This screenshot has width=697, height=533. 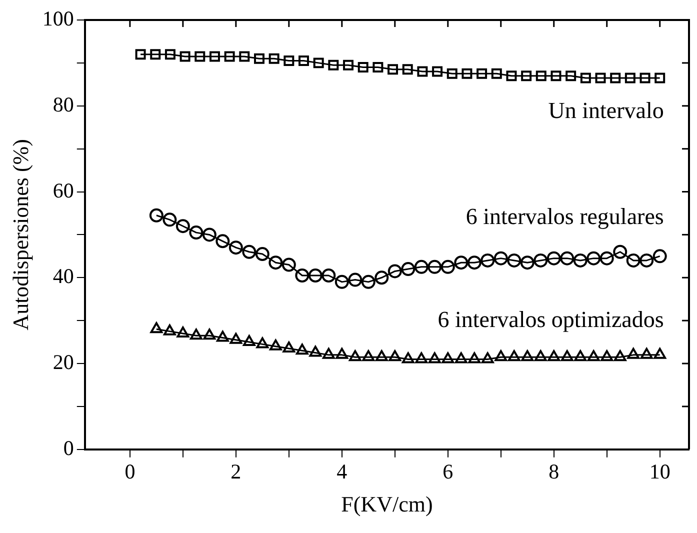 What do you see at coordinates (63, 190) in the screenshot?
I see `y-tick-label: 60` at bounding box center [63, 190].